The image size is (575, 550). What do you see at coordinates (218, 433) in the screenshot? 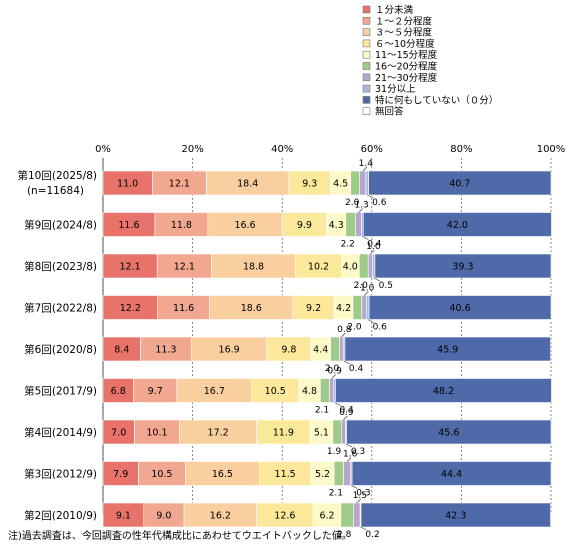
I see `data-label: 17.2` at bounding box center [218, 433].